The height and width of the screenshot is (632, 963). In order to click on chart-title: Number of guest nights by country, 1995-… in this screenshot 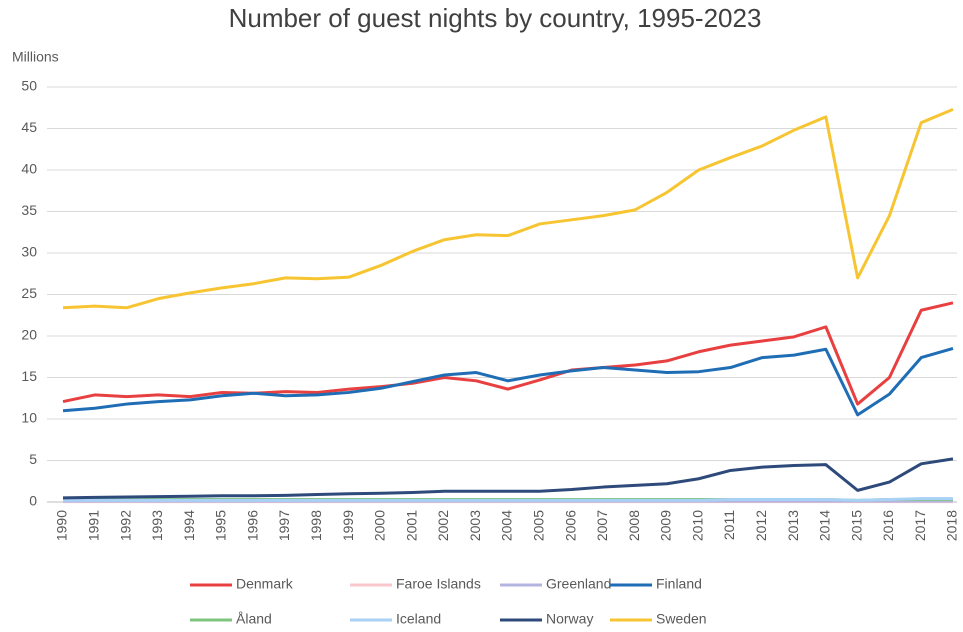, I will do `click(495, 18)`.